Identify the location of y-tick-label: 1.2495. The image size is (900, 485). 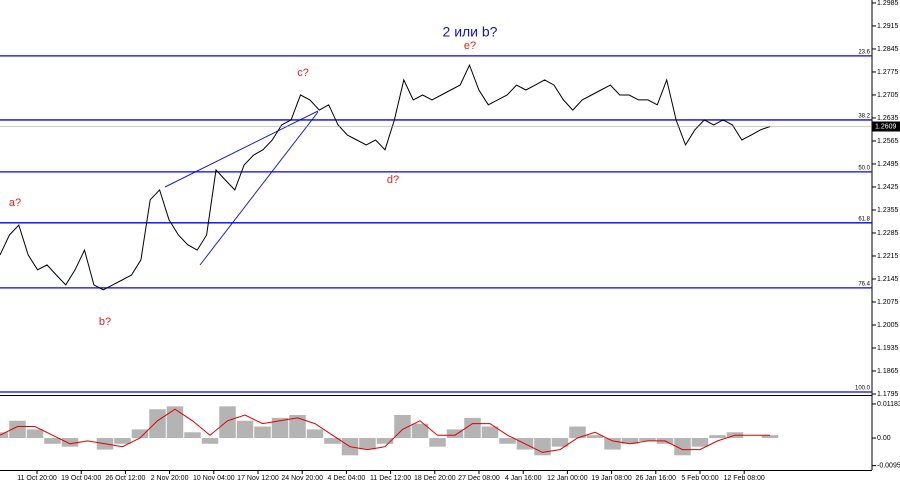
(888, 164).